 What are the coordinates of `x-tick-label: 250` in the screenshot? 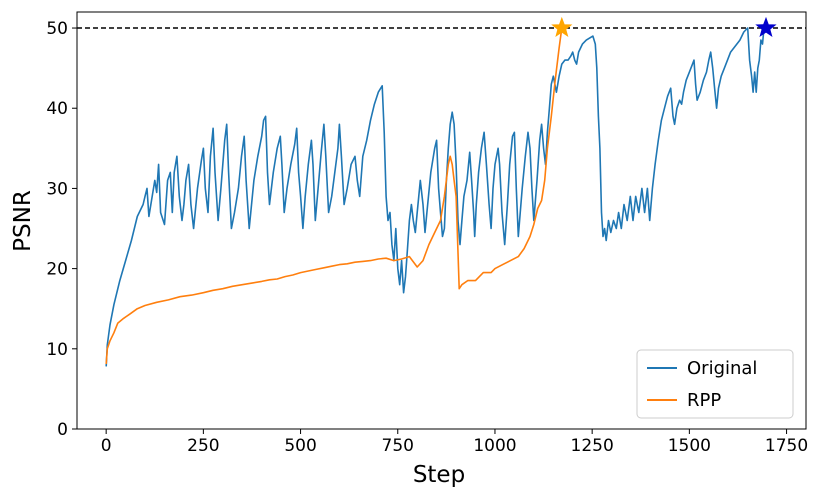 It's located at (203, 446).